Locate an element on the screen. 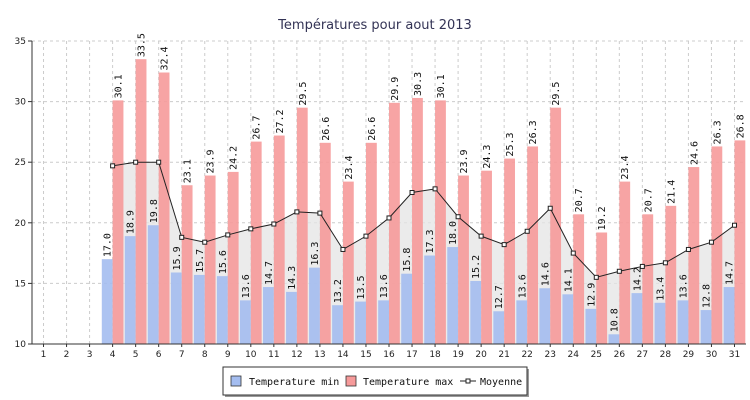 The image size is (750, 400). data-label-max: 26.6 is located at coordinates (326, 129).